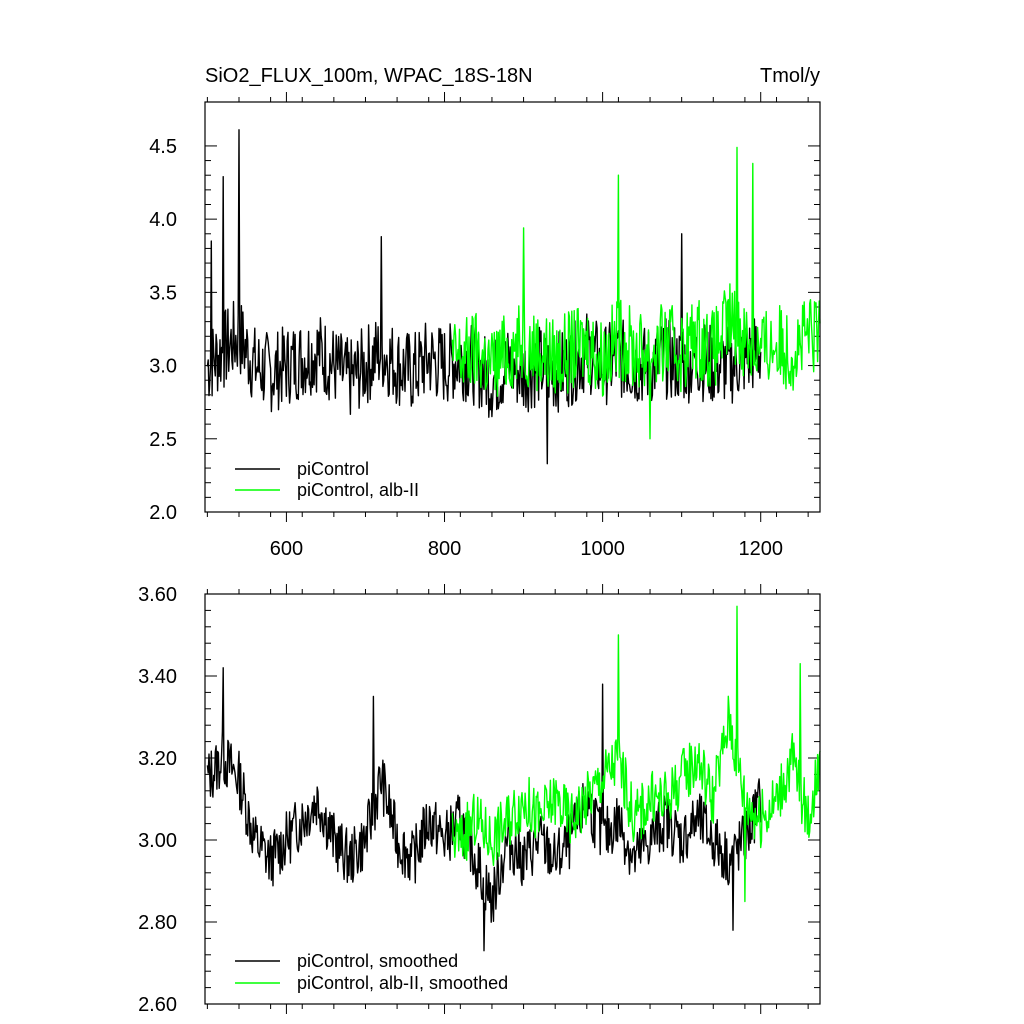 This screenshot has height=1024, width=1024. I want to click on y-tick-label: 4.5, so click(163, 147).